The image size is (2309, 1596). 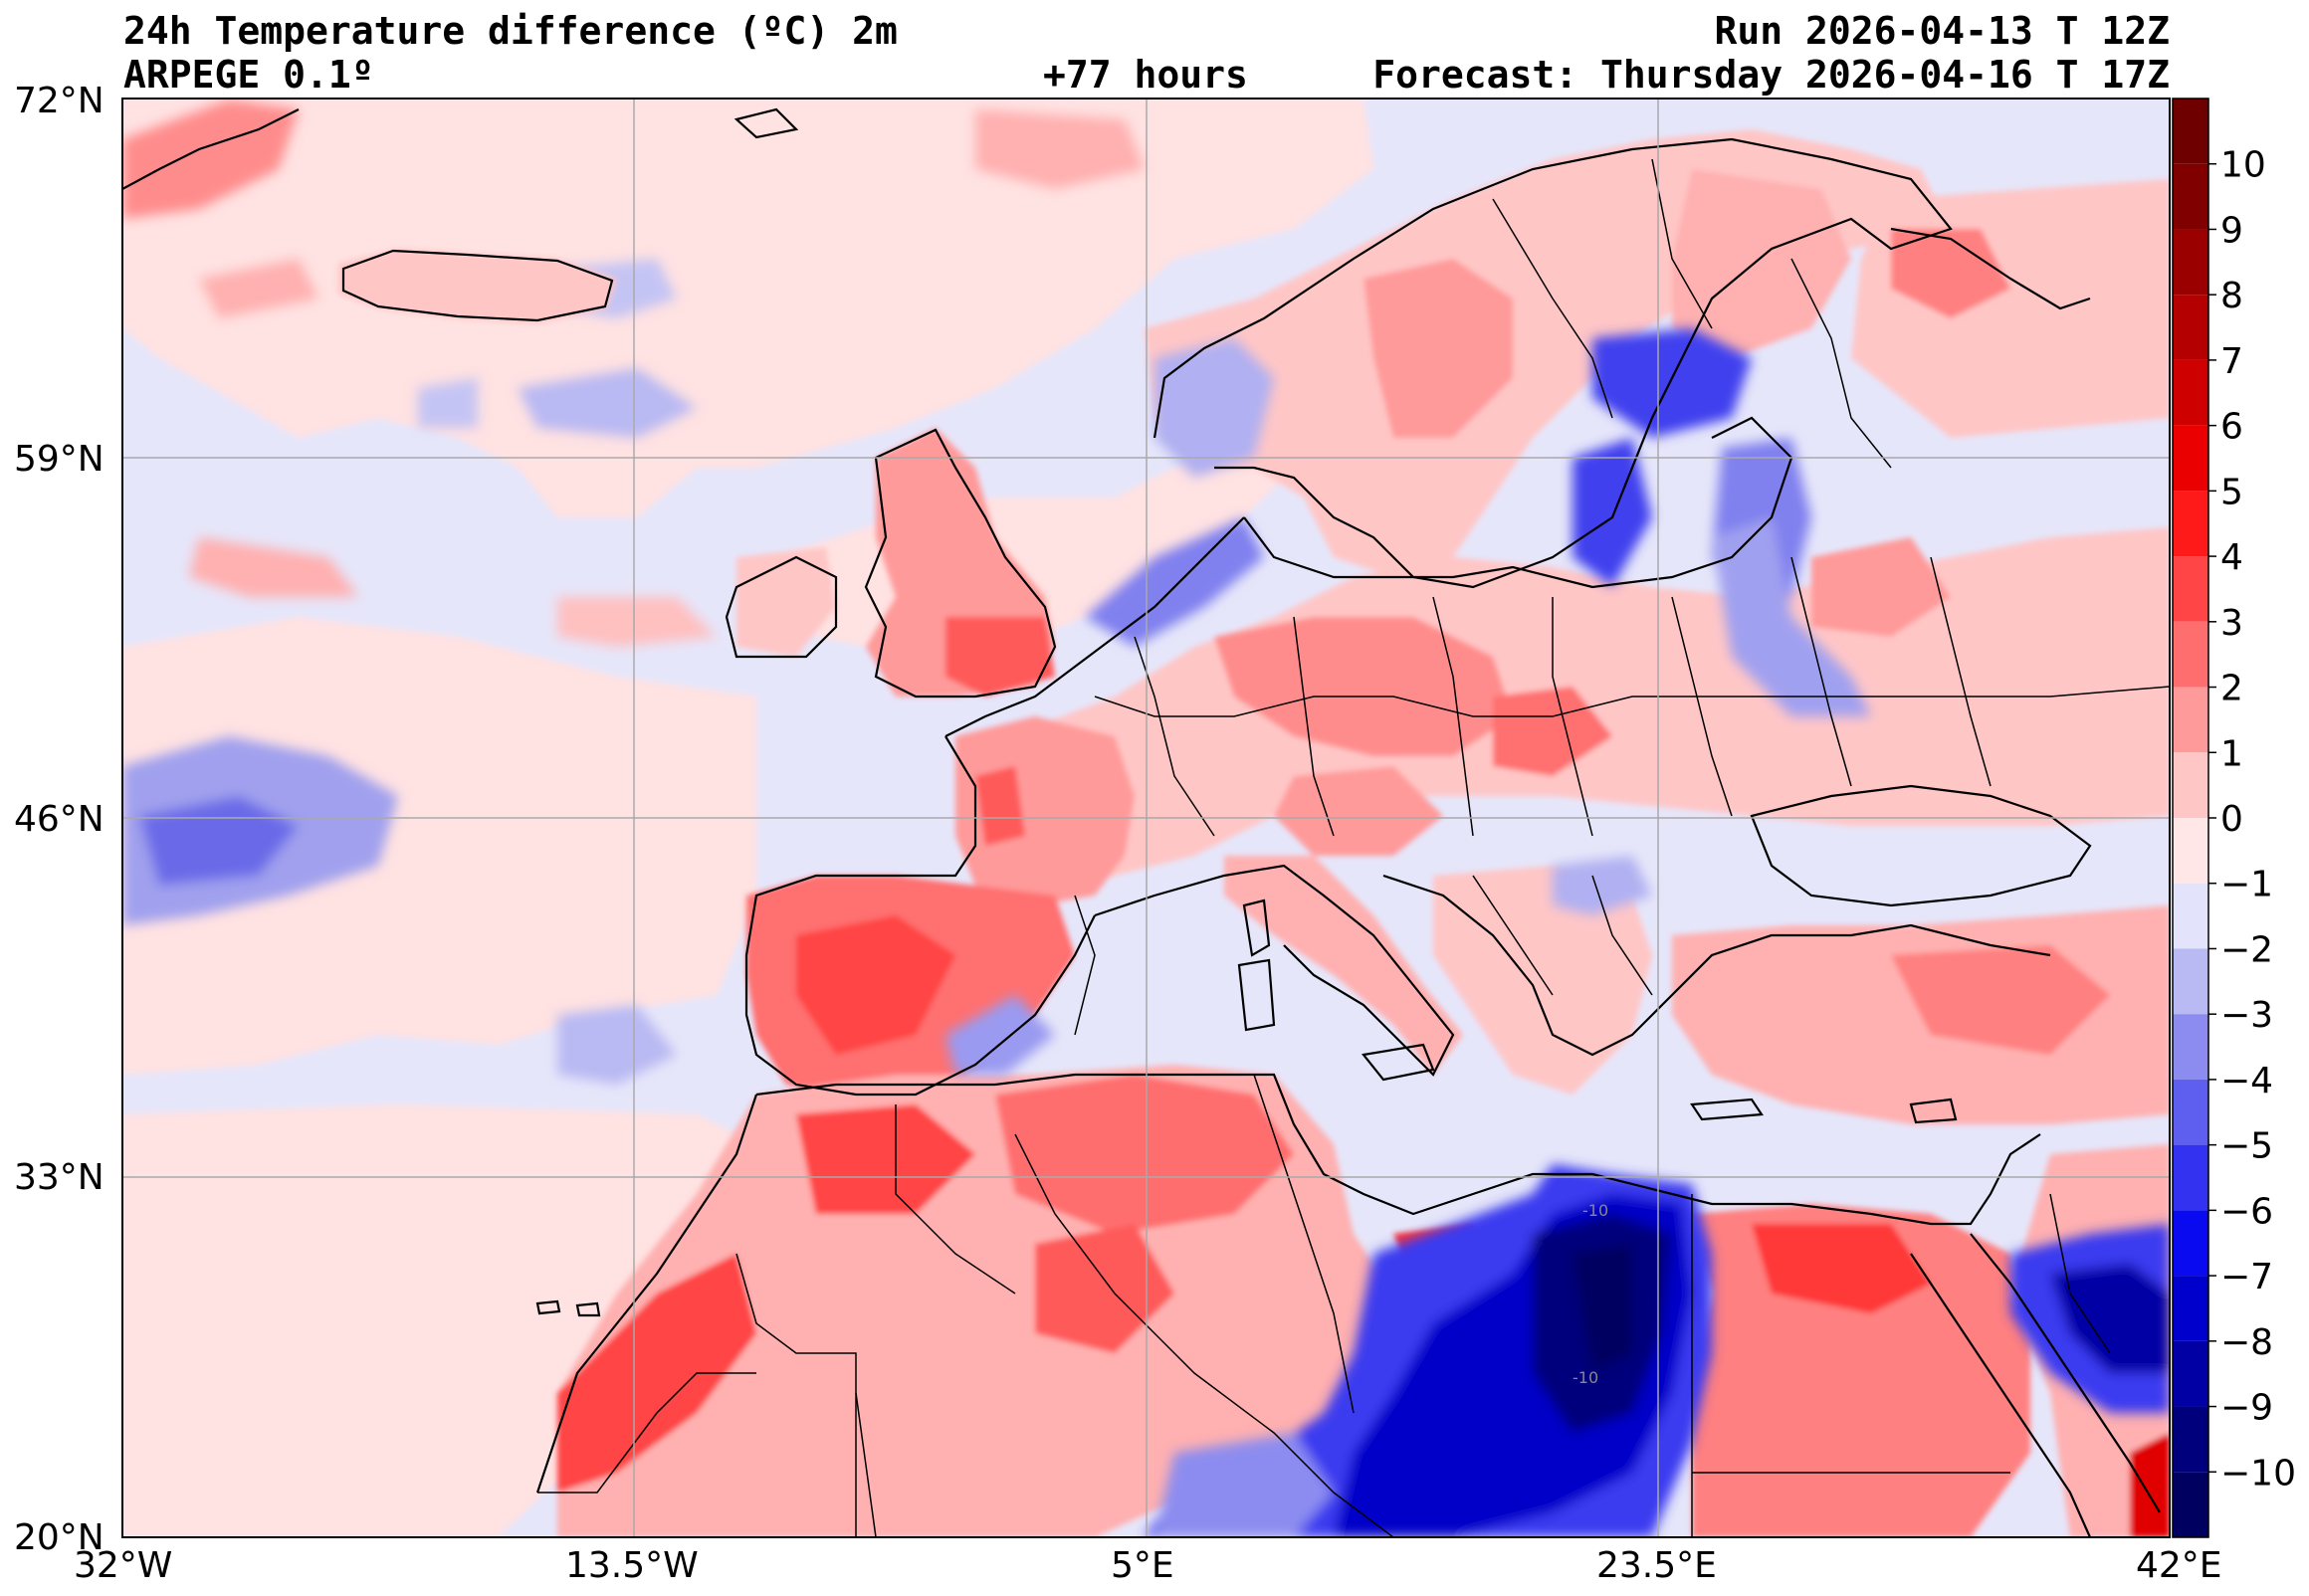 What do you see at coordinates (2231, 624) in the screenshot?
I see `colorbar-label: 3` at bounding box center [2231, 624].